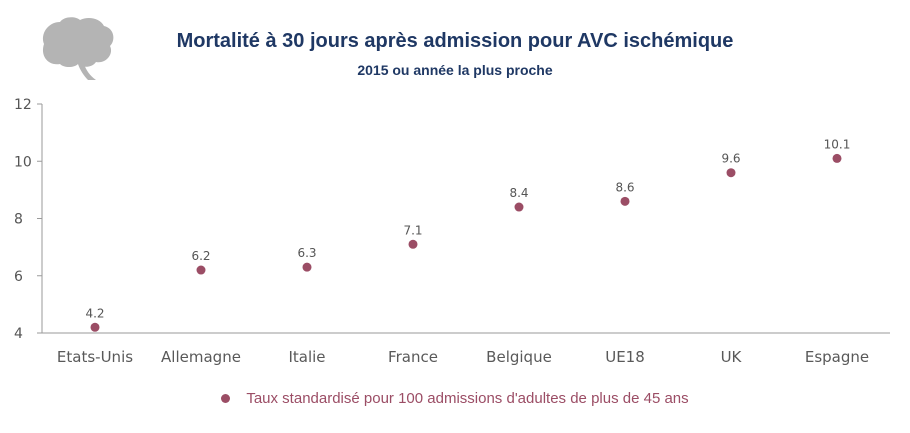  I want to click on x-category-label: Italie, so click(306, 357).